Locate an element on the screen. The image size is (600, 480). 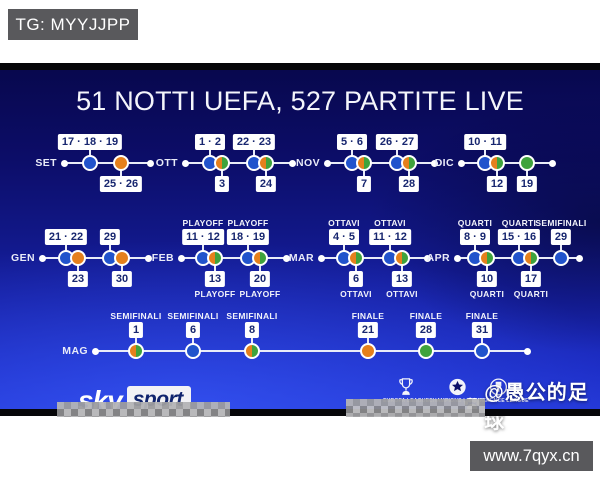
date-label: 1 is located at coordinates (136, 330).